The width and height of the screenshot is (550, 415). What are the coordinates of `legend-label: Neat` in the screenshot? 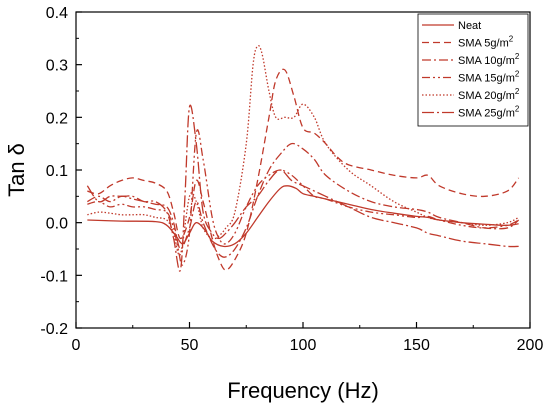 It's located at (469, 26).